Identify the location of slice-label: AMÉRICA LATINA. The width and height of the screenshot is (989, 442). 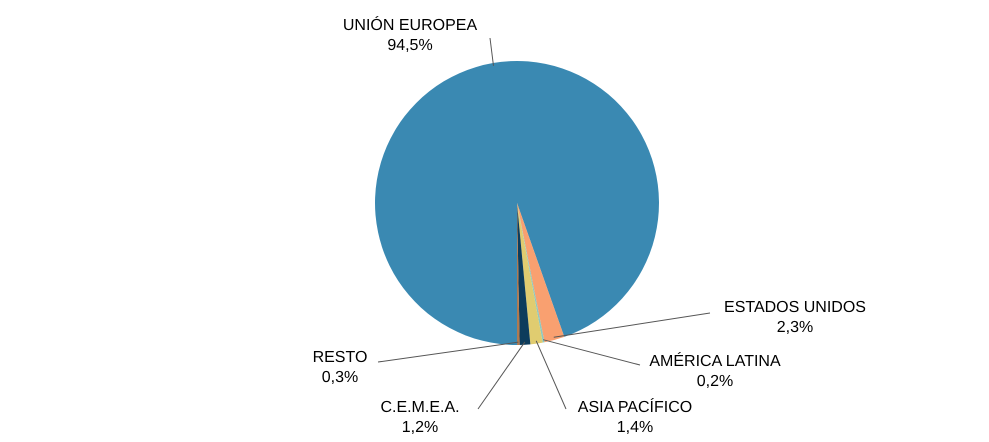
(715, 361).